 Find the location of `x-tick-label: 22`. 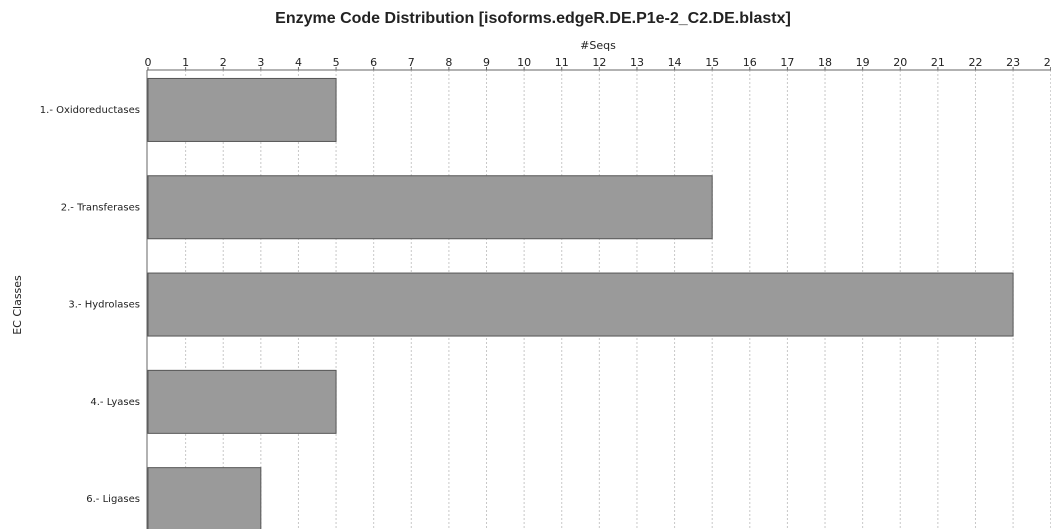

x-tick-label: 22 is located at coordinates (975, 62).